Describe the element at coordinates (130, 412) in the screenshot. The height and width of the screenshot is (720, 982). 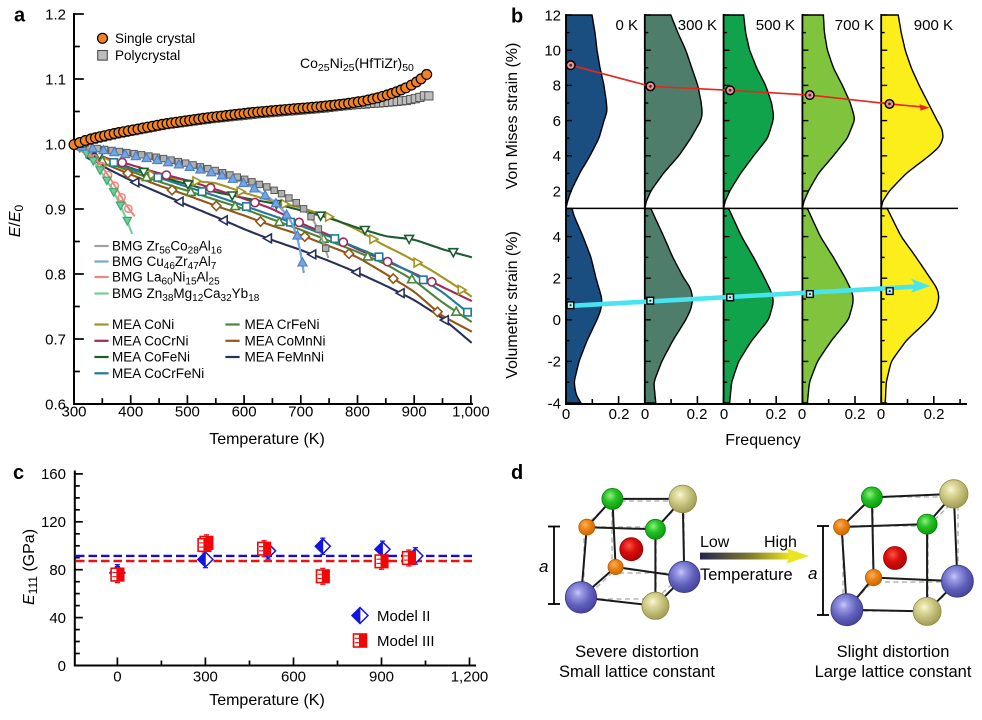
I see `svg-text: 400` at that location.